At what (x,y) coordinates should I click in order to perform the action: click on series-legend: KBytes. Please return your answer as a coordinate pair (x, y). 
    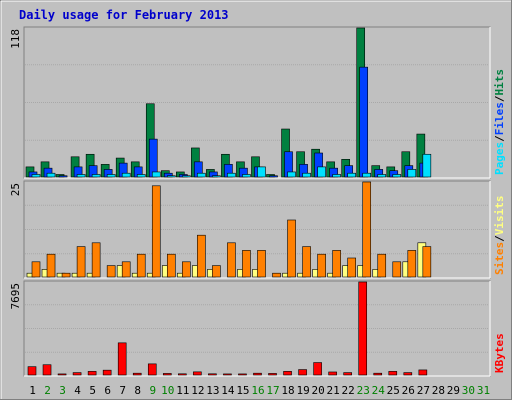
    Looking at the image, I should click on (499, 353).